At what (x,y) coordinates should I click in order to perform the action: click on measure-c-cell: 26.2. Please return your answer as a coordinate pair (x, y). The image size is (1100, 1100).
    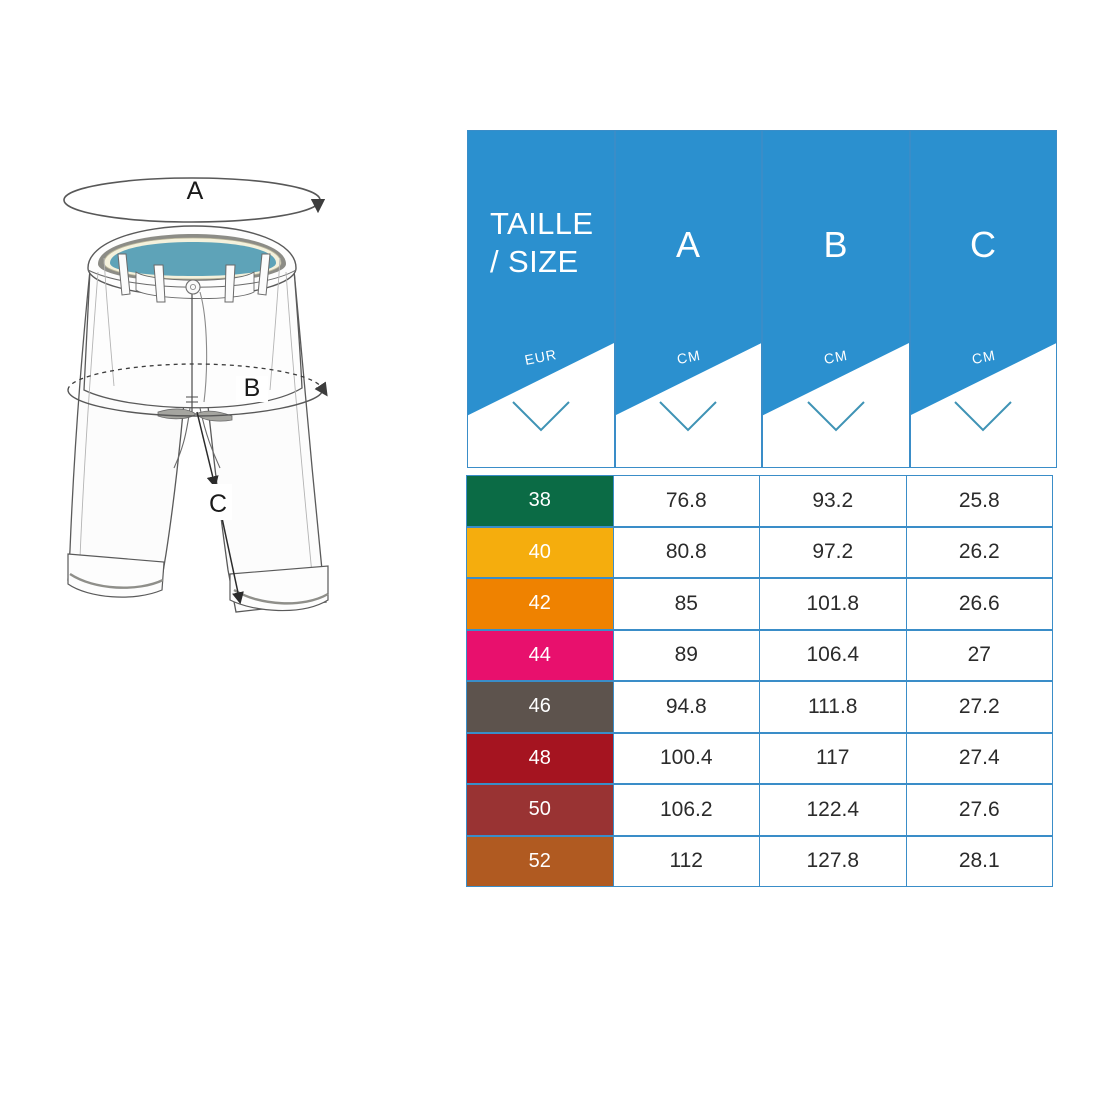
    Looking at the image, I should click on (979, 552).